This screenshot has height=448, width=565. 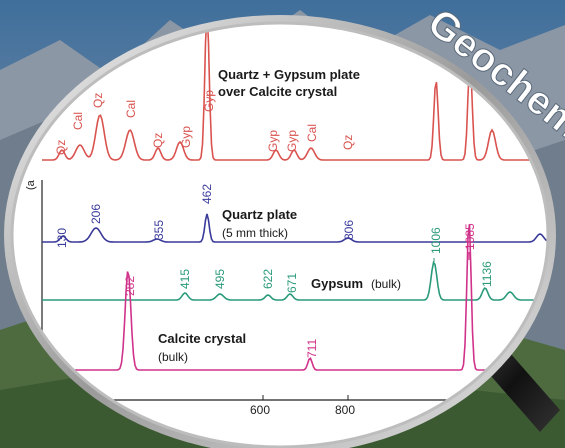 What do you see at coordinates (173, 357) in the screenshot?
I see `series-label-calcite-sub: (bulk)` at bounding box center [173, 357].